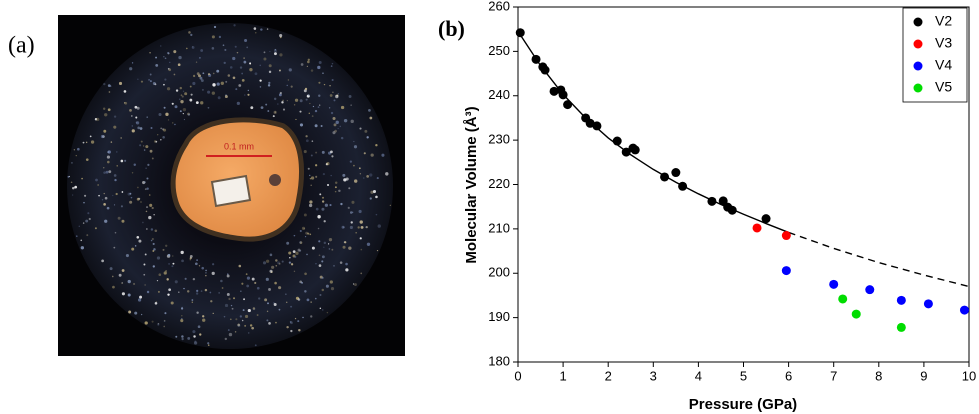 The height and width of the screenshot is (414, 979). What do you see at coordinates (499, 360) in the screenshot?
I see `y-tick-label: 180` at bounding box center [499, 360].